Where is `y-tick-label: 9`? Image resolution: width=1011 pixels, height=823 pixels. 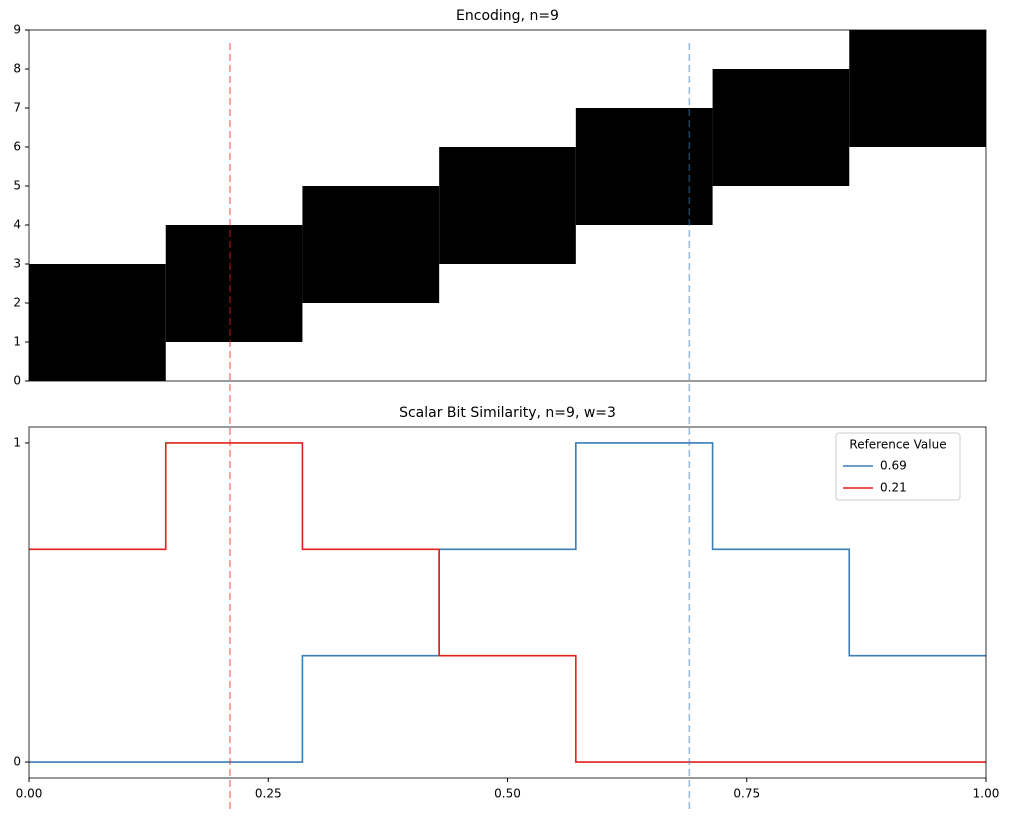
y-tick-label: 9 is located at coordinates (17, 30).